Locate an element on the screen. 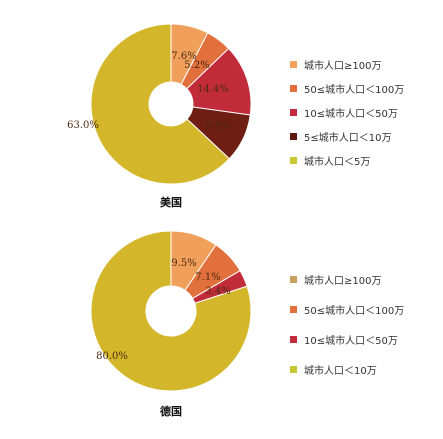 The image size is (443, 439). germany-legend: 城市人口≥100万 50≤城市人口＜100万 10≤城市人口＜50万 城市人口＜10万 is located at coordinates (347, 324).